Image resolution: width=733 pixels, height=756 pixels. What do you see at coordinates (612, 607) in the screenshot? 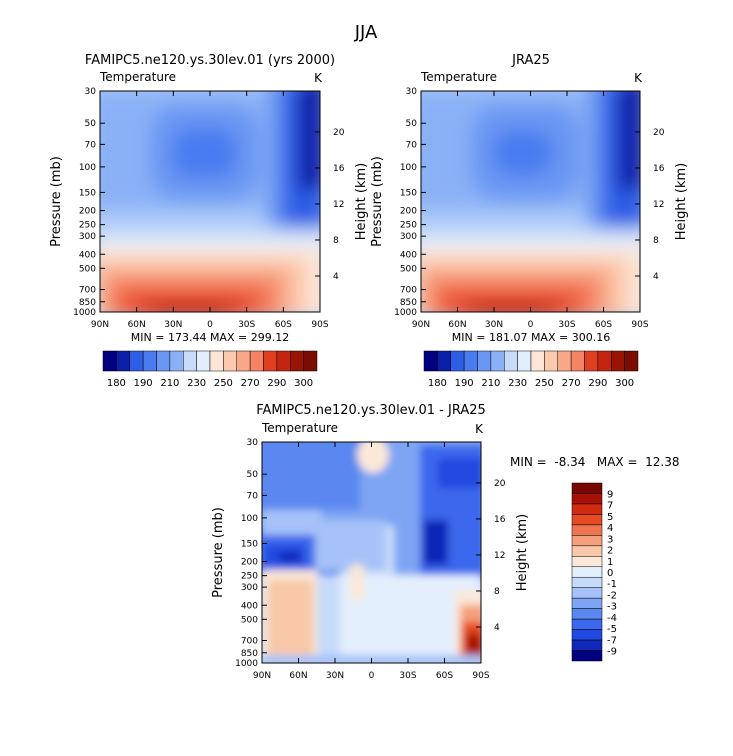
I see `colorbar-label: -3` at bounding box center [612, 607].